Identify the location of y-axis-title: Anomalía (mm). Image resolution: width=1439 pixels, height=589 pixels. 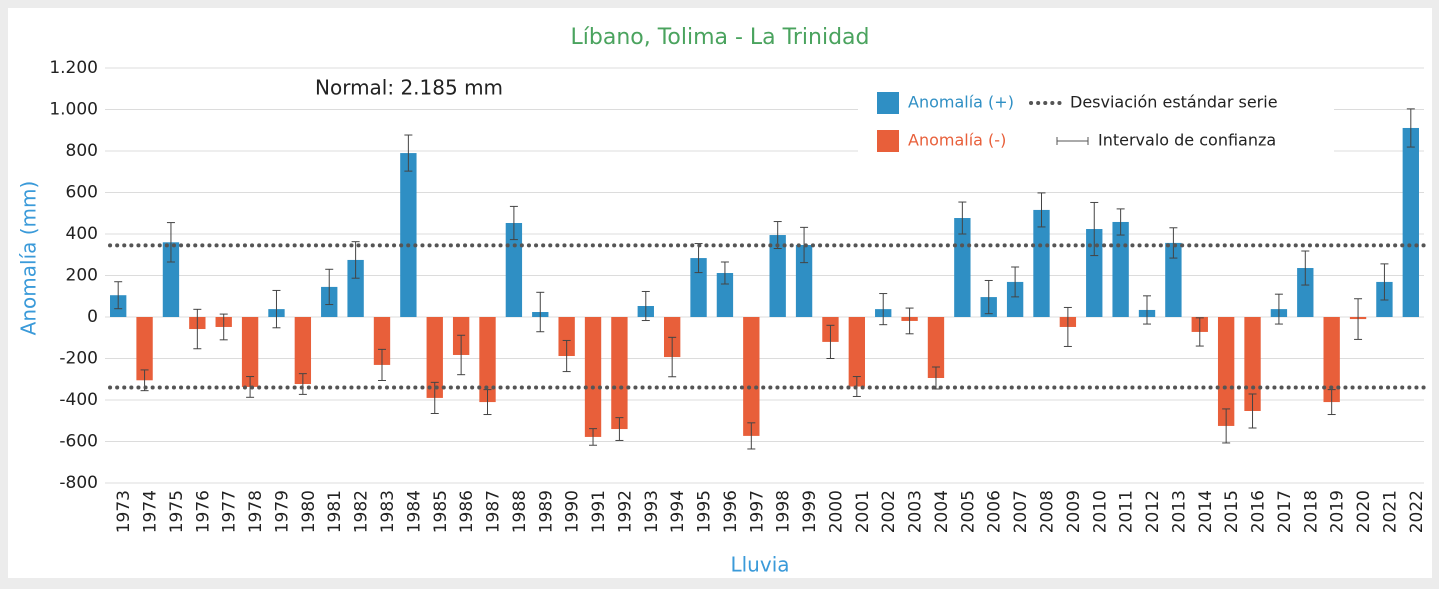
(29, 258).